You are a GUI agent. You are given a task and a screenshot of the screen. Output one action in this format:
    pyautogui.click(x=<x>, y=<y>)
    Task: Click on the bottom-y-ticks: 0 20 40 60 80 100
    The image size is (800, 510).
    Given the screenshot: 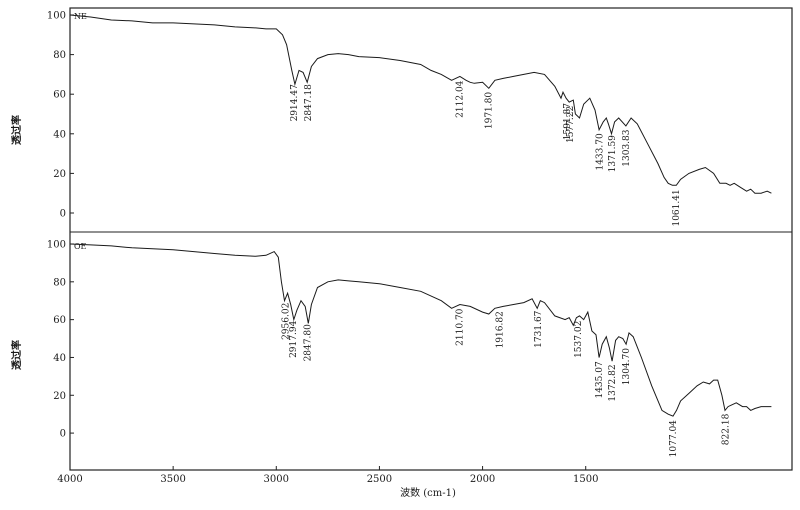 What is the action you would take?
    pyautogui.click(x=60, y=340)
    